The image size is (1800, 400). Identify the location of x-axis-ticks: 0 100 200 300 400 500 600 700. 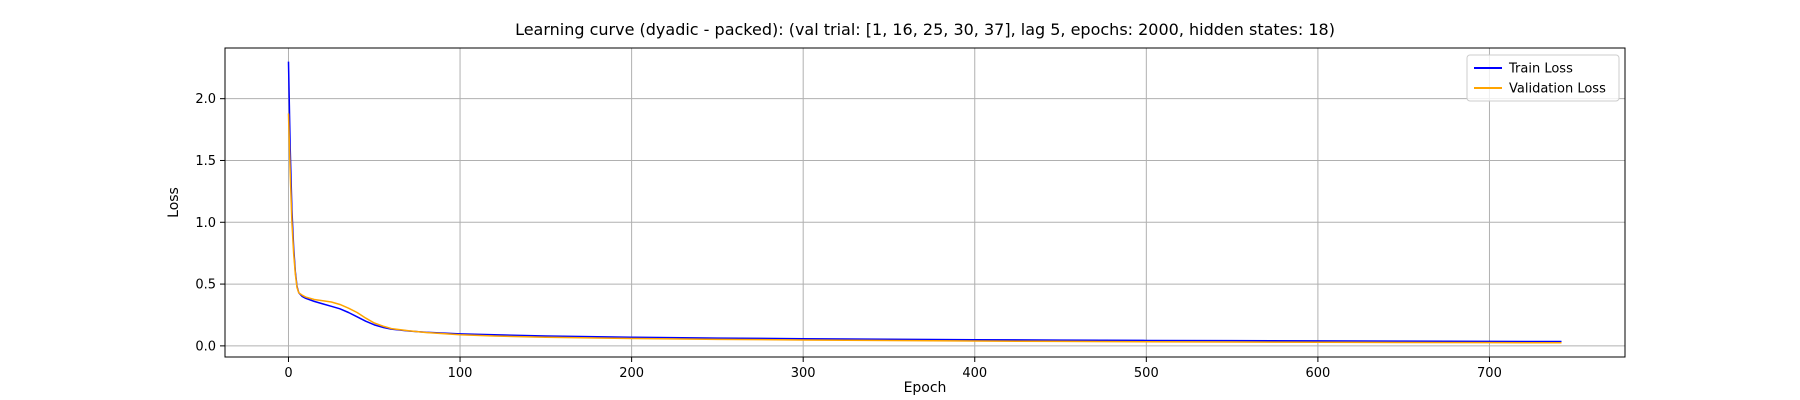
(893, 369).